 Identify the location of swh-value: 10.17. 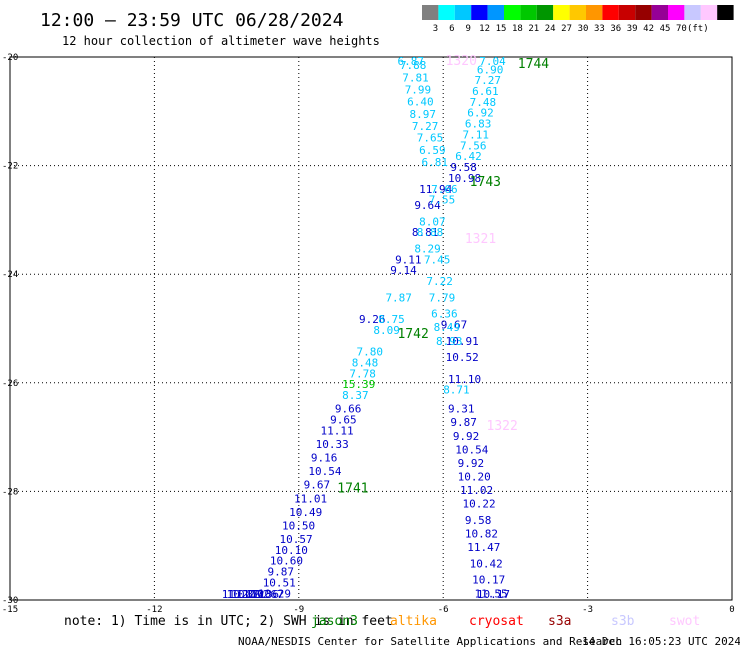
(488, 580).